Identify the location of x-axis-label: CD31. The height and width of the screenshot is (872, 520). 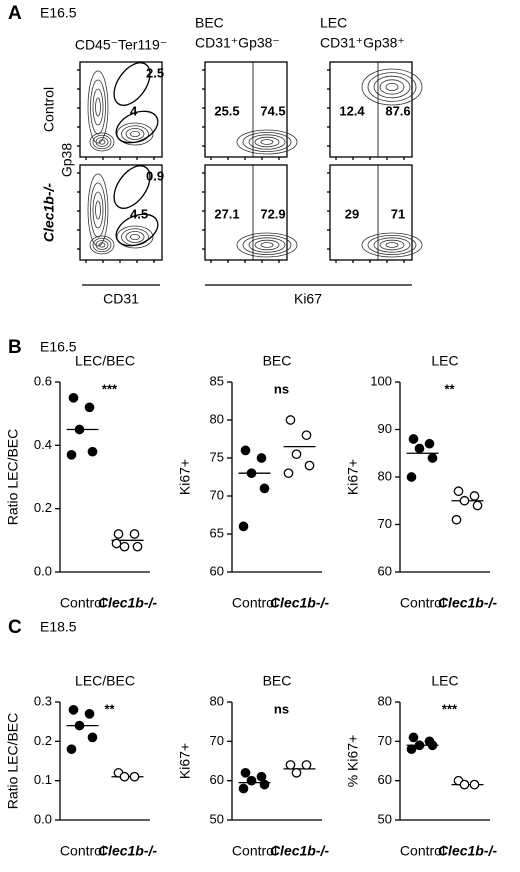
(121, 299).